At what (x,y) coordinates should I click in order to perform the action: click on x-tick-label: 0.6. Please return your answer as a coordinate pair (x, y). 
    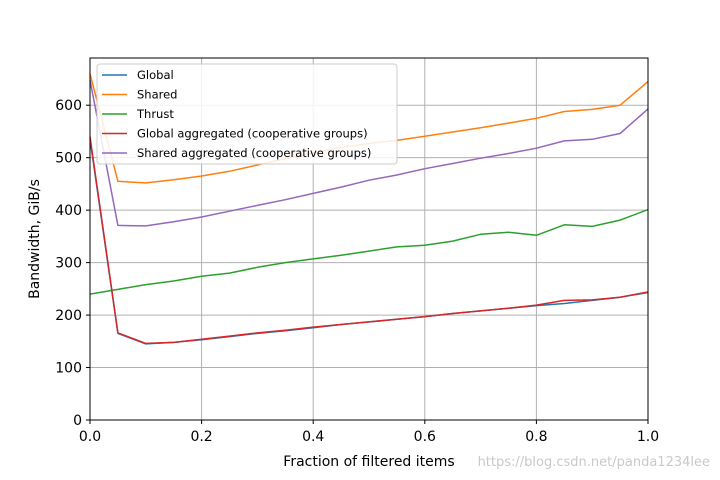
    Looking at the image, I should click on (425, 437).